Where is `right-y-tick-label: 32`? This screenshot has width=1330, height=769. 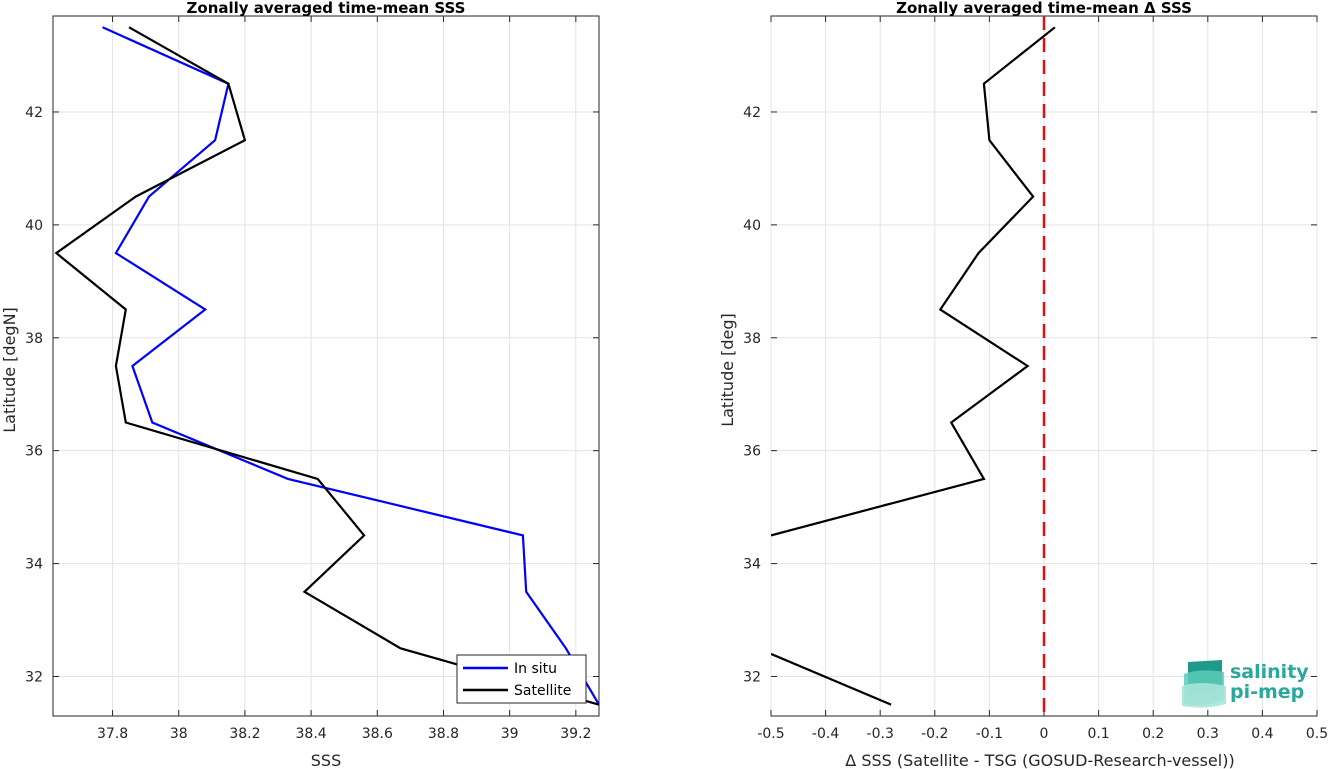
right-y-tick-label: 32 is located at coordinates (752, 677).